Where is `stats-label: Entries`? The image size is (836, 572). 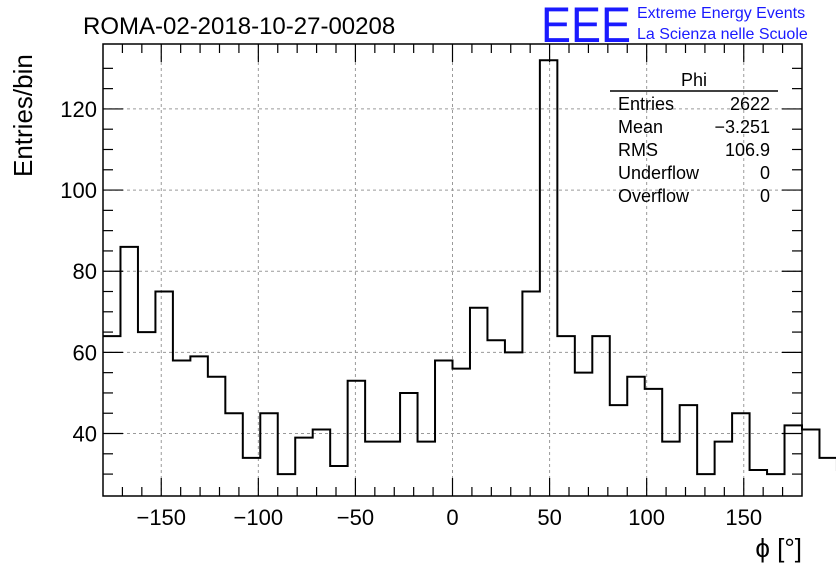
stats-label: Entries is located at coordinates (646, 104).